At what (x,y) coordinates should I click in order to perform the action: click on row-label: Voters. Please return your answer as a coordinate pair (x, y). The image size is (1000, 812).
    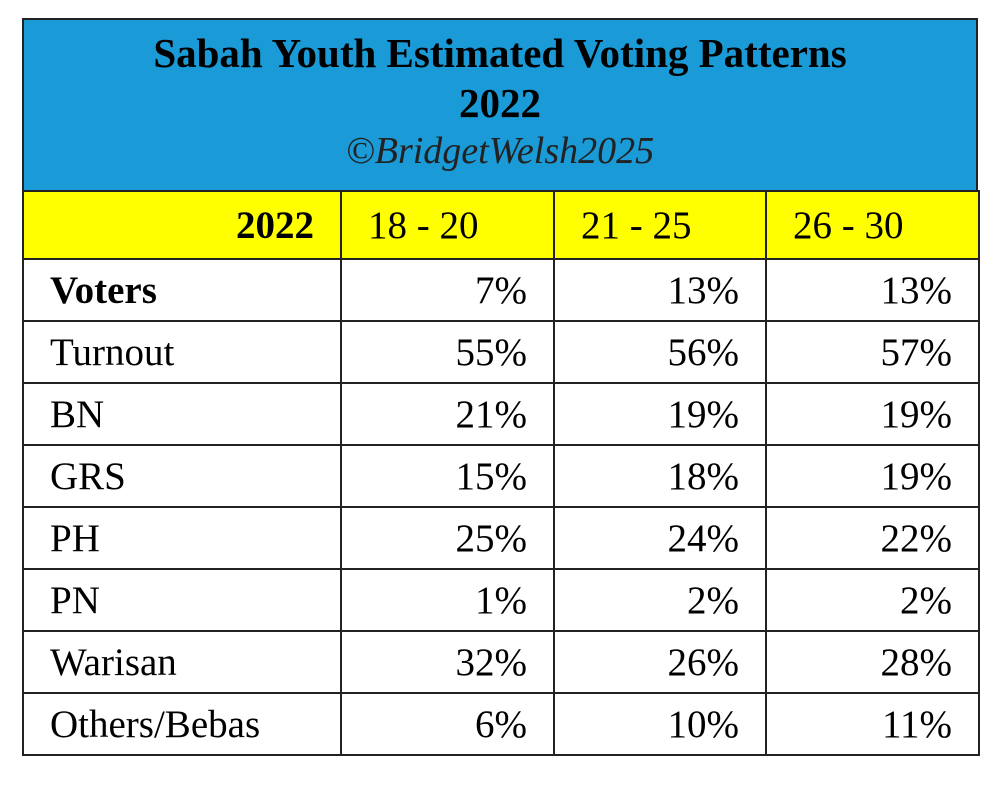
    Looking at the image, I should click on (182, 290).